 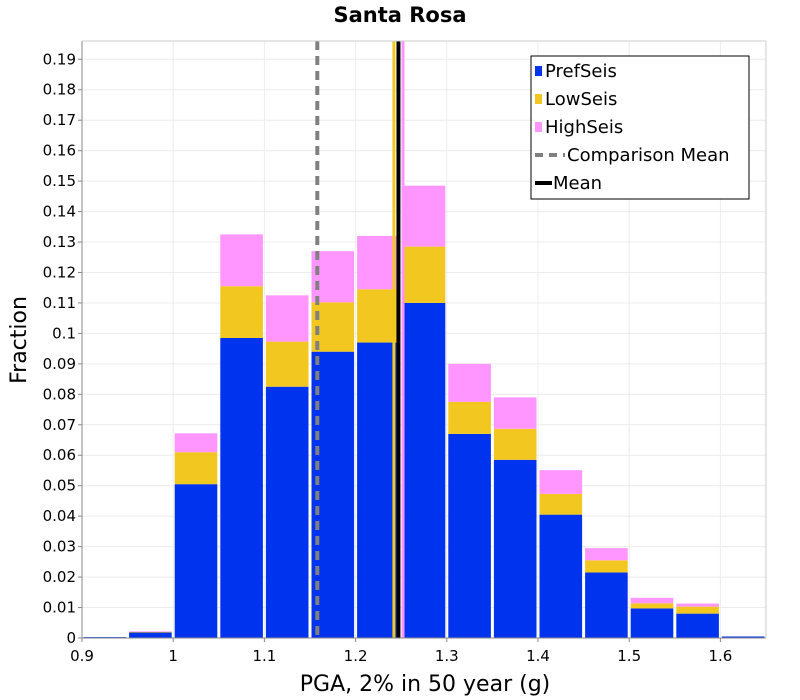 What do you see at coordinates (538, 99) in the screenshot?
I see `legend-swatch-lowseis` at bounding box center [538, 99].